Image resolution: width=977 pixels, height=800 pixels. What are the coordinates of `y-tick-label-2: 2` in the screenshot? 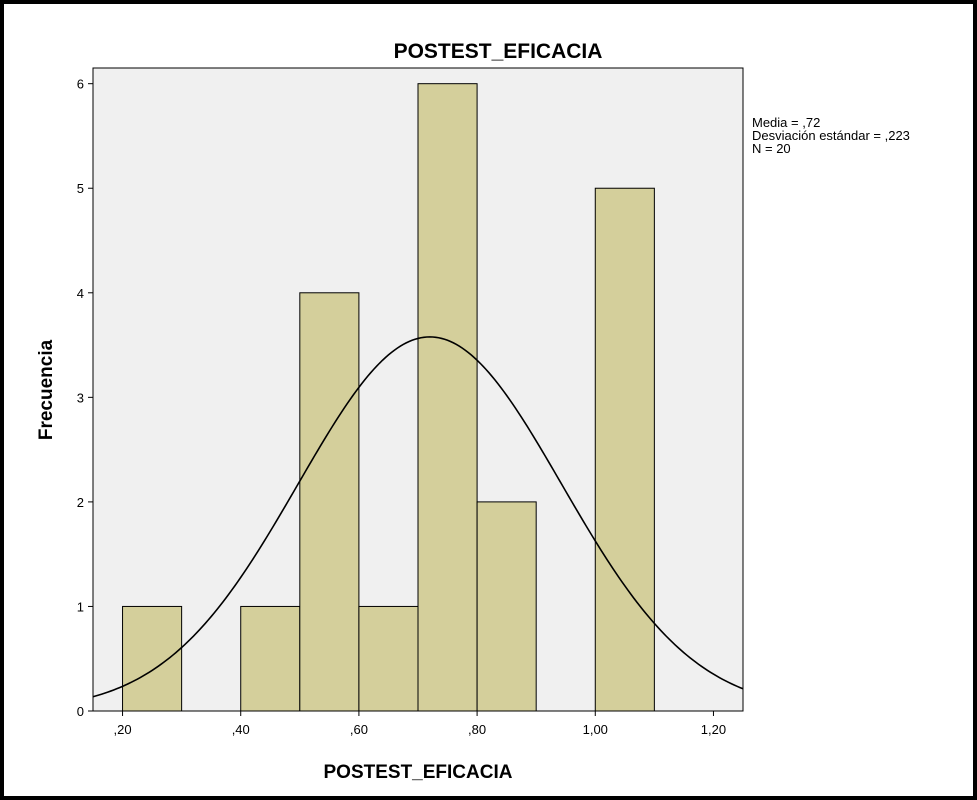 It's located at (80, 502).